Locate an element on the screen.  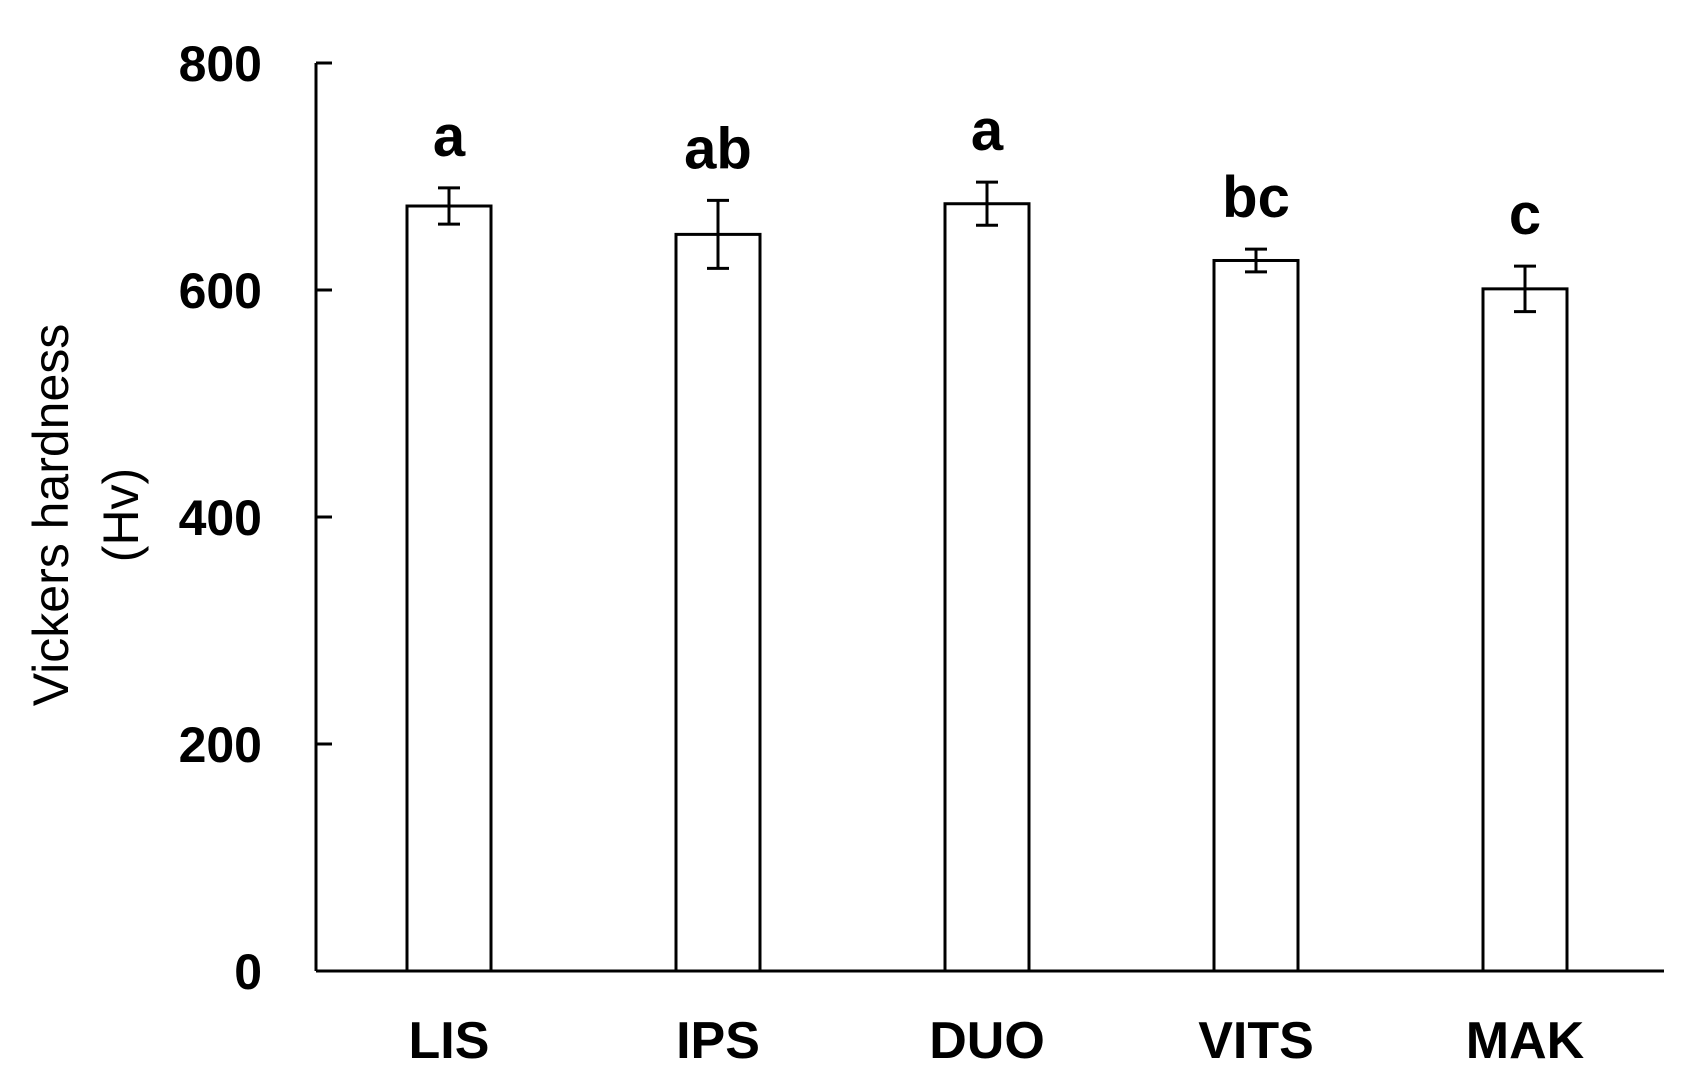
x-tick-label: LIS is located at coordinates (449, 1041).